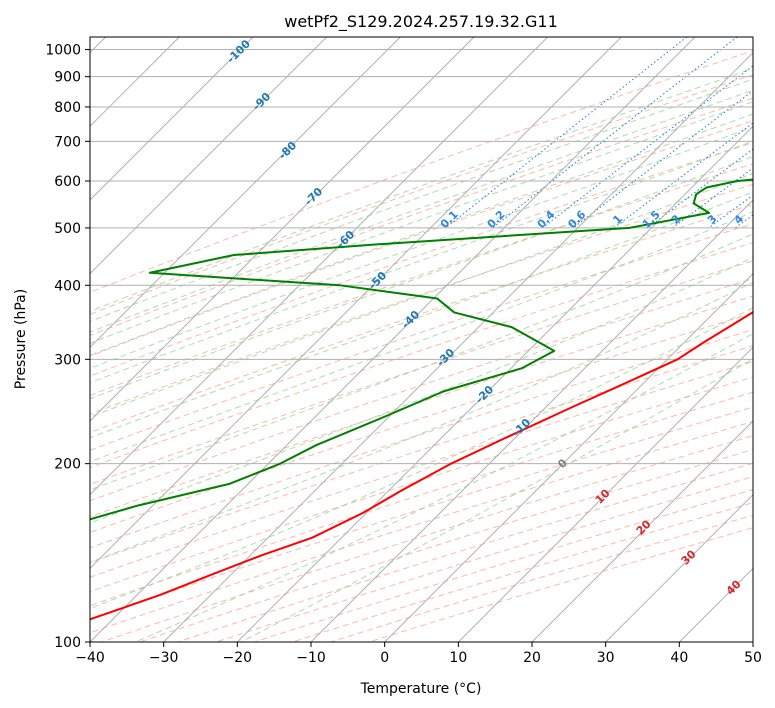 Image resolution: width=775 pixels, height=708 pixels. What do you see at coordinates (421, 689) in the screenshot?
I see `x-axis-label: Temperature (°C)` at bounding box center [421, 689].